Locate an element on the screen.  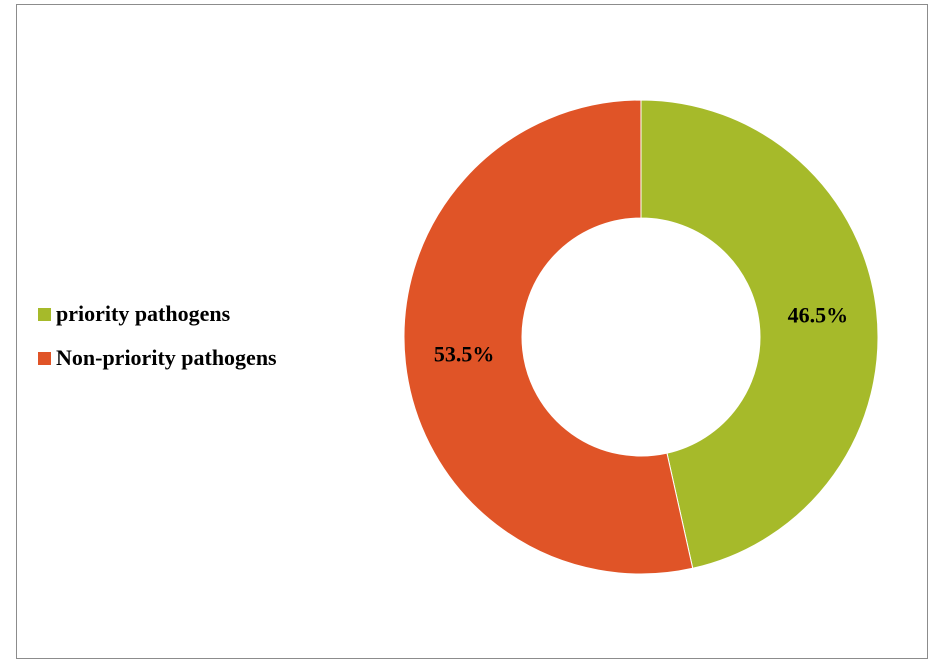
legend-item-non-priority: Non-priority pathogens is located at coordinates (157, 358).